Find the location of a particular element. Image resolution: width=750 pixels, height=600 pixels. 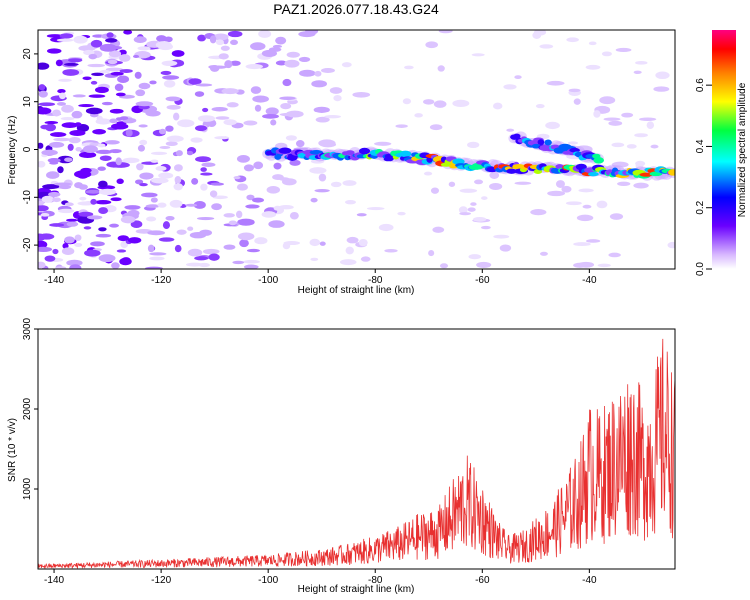

snr-x-label: Height of straight line (km) is located at coordinates (356, 589).